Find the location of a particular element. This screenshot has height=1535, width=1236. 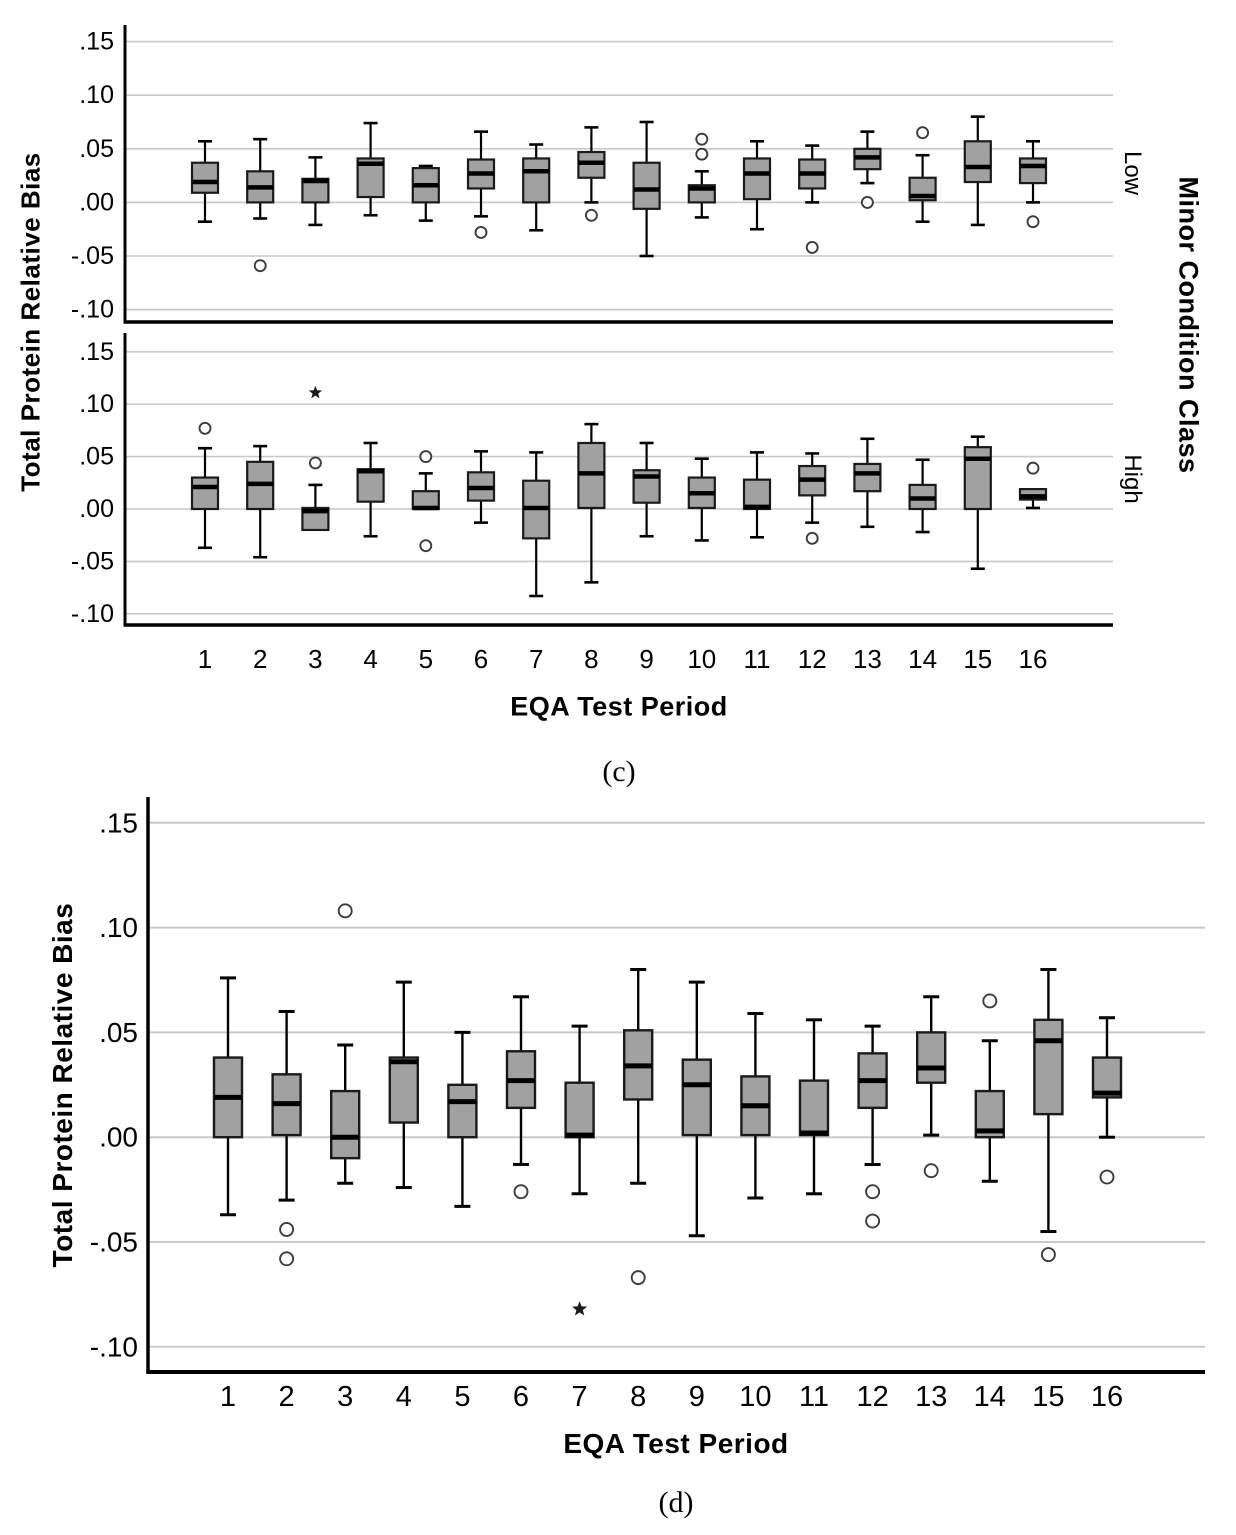

x-tick-label: 6 is located at coordinates (481, 659).